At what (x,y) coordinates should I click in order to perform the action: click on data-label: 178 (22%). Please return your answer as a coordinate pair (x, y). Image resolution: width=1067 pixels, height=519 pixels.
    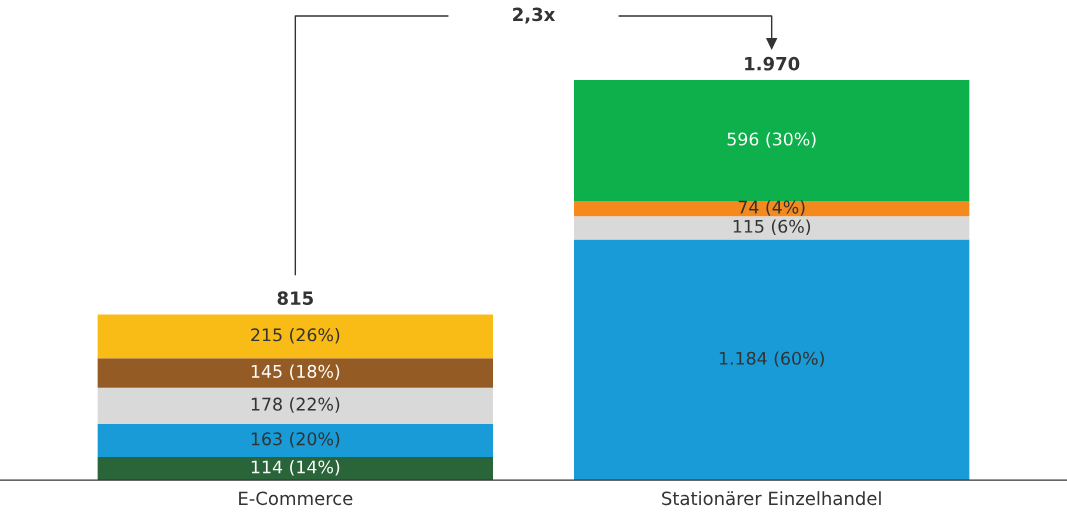
    Looking at the image, I should click on (295, 405).